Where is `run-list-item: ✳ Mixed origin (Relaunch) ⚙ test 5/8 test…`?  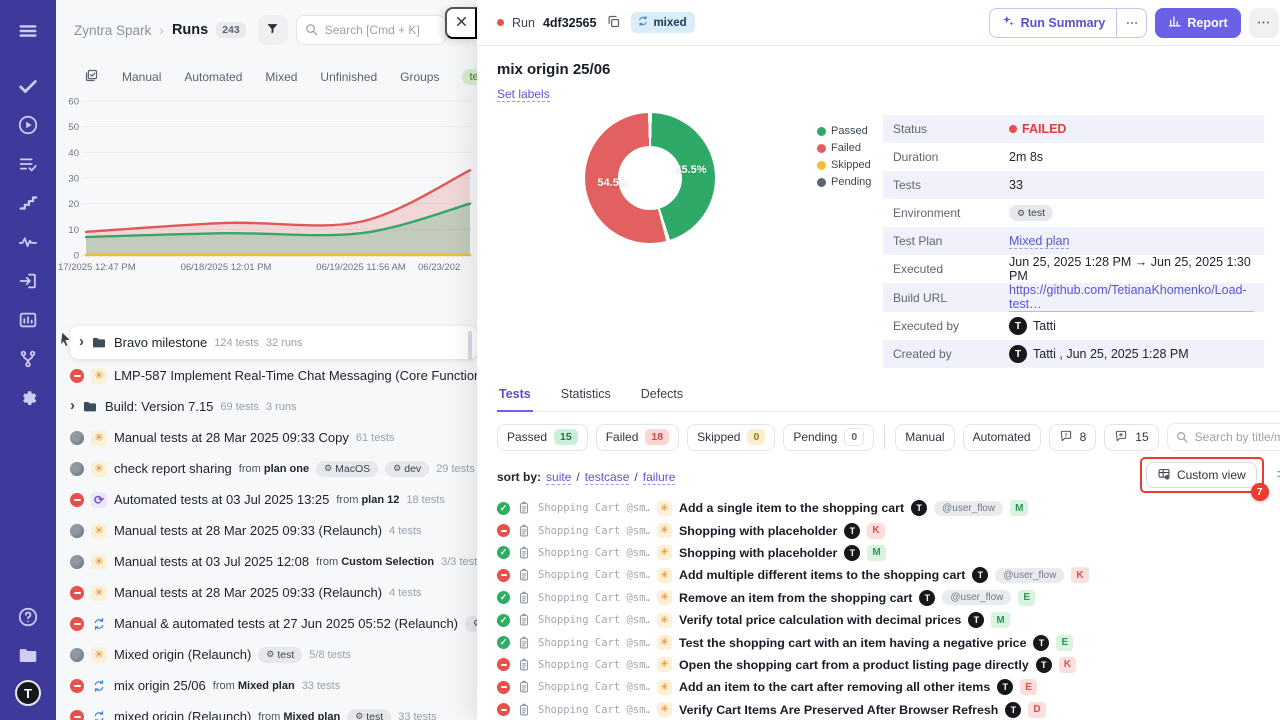
run-list-item: ✳ Mixed origin (Relaunch) ⚙ test 5/8 test… is located at coordinates (273, 654).